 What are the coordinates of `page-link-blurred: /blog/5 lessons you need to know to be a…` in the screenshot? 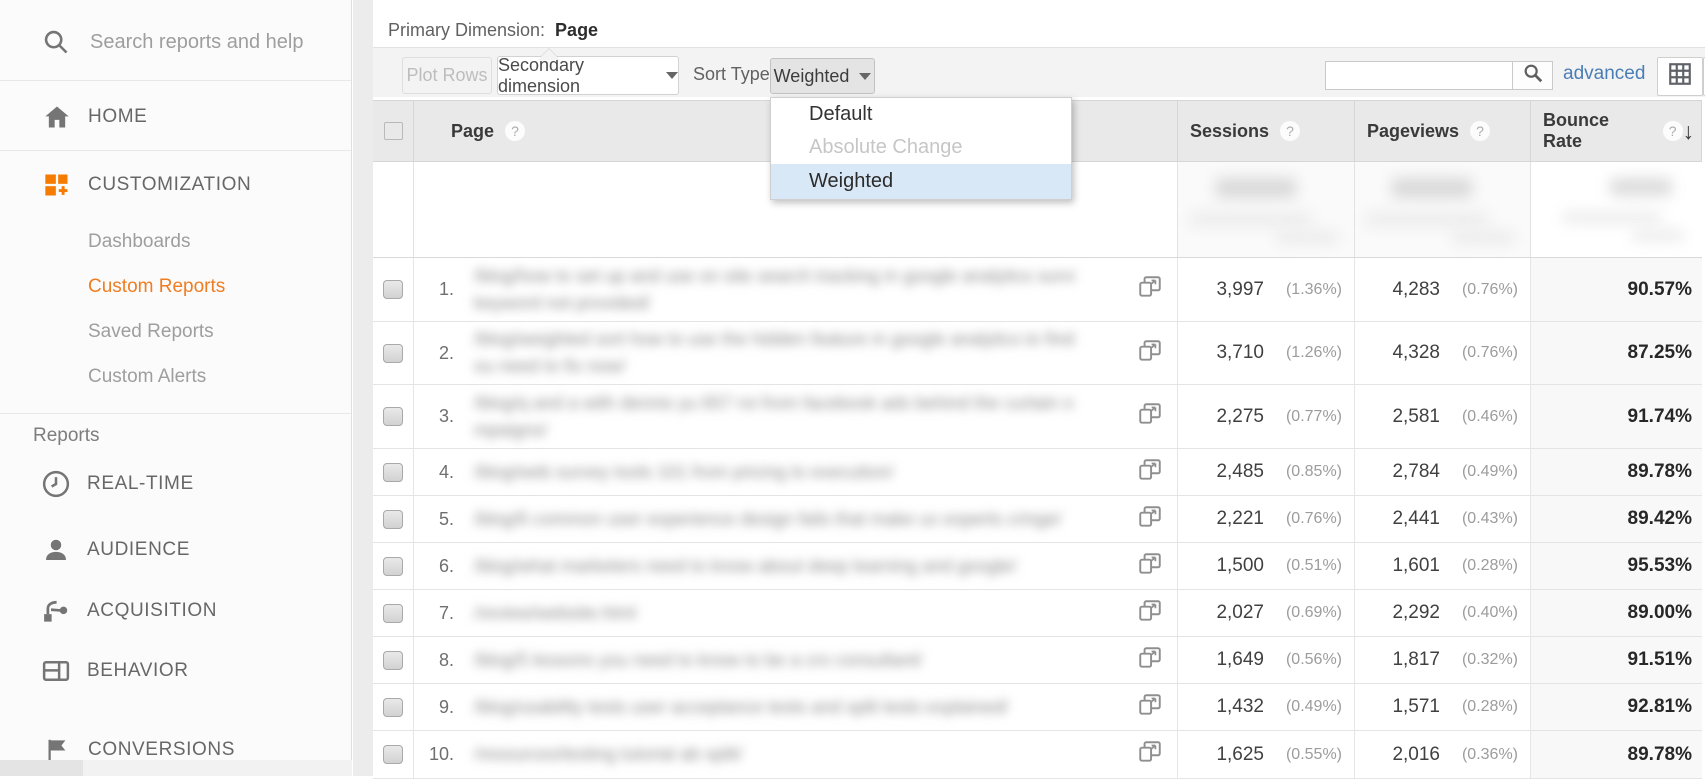 It's located at (698, 659).